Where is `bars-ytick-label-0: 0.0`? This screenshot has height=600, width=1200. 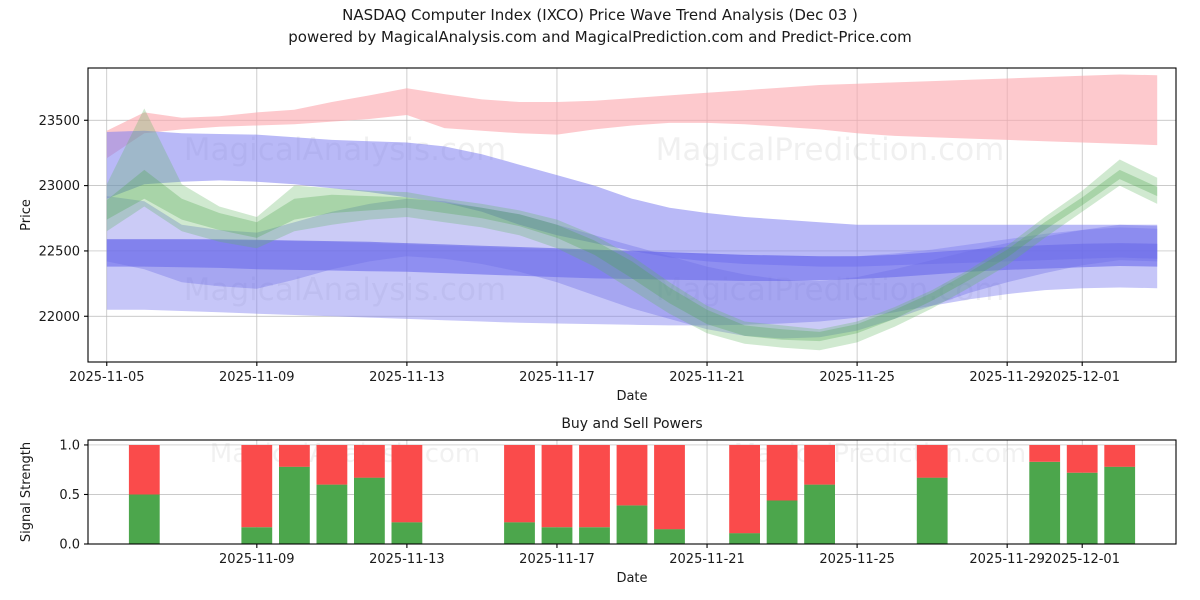 bars-ytick-label-0: 0.0 is located at coordinates (69, 545).